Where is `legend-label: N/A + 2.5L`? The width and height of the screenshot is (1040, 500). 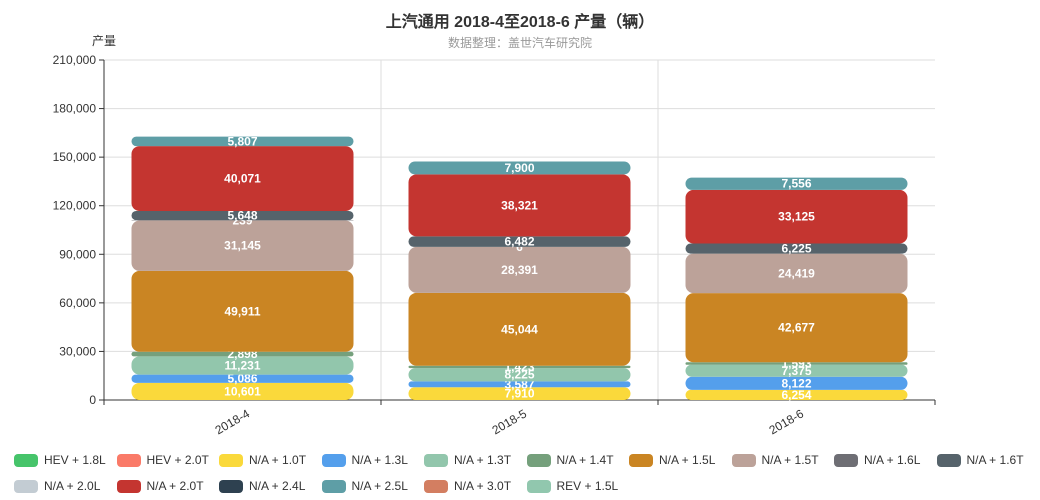 legend-label: N/A + 2.5L is located at coordinates (379, 486).